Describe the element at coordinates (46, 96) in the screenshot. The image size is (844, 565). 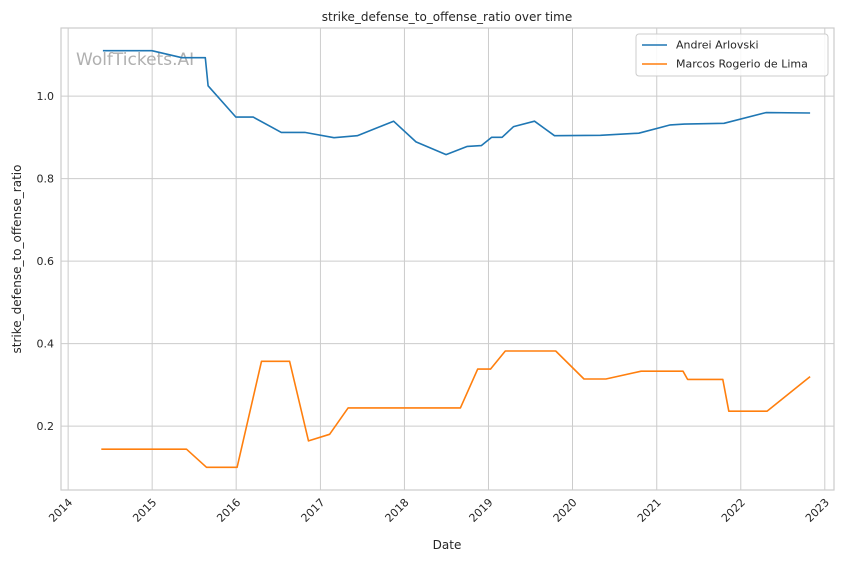
I see `y-tick-label: 1.0` at that location.